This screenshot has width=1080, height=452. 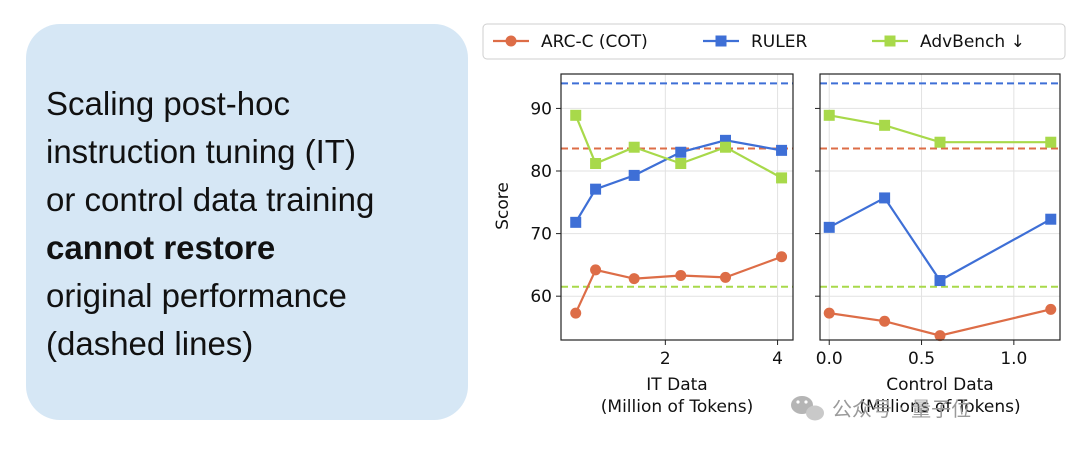 I want to click on callout-line-3: or control data training, so click(x=210, y=199).